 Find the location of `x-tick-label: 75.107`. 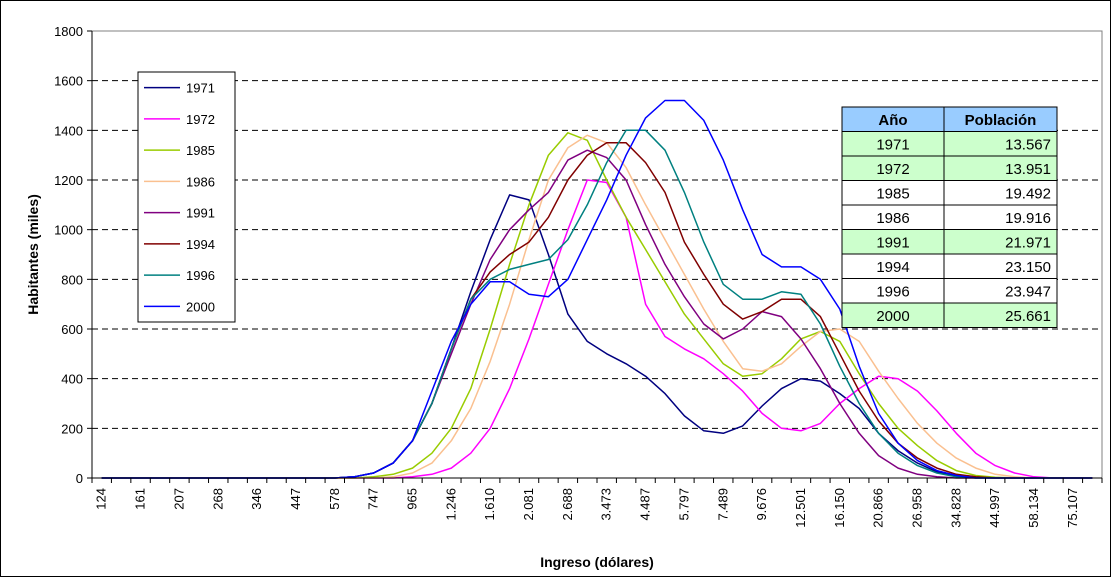

x-tick-label: 75.107 is located at coordinates (1072, 508).